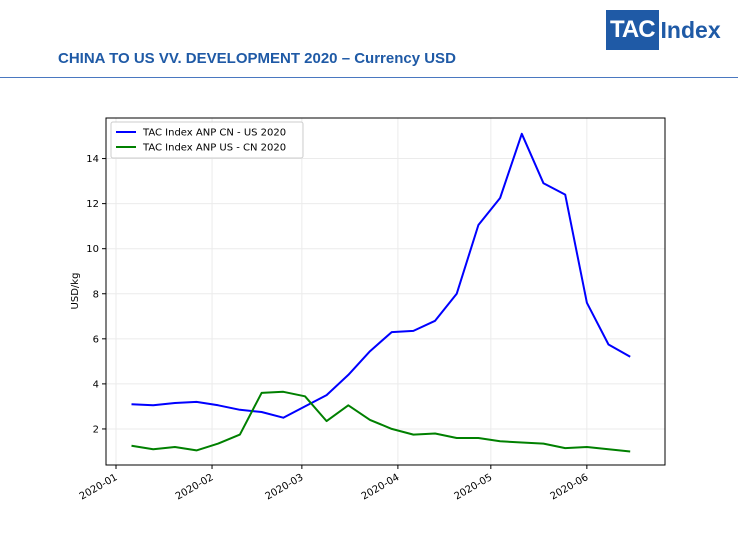 The height and width of the screenshot is (550, 738). What do you see at coordinates (99, 487) in the screenshot?
I see `x-tick-label: 2020-01` at bounding box center [99, 487].